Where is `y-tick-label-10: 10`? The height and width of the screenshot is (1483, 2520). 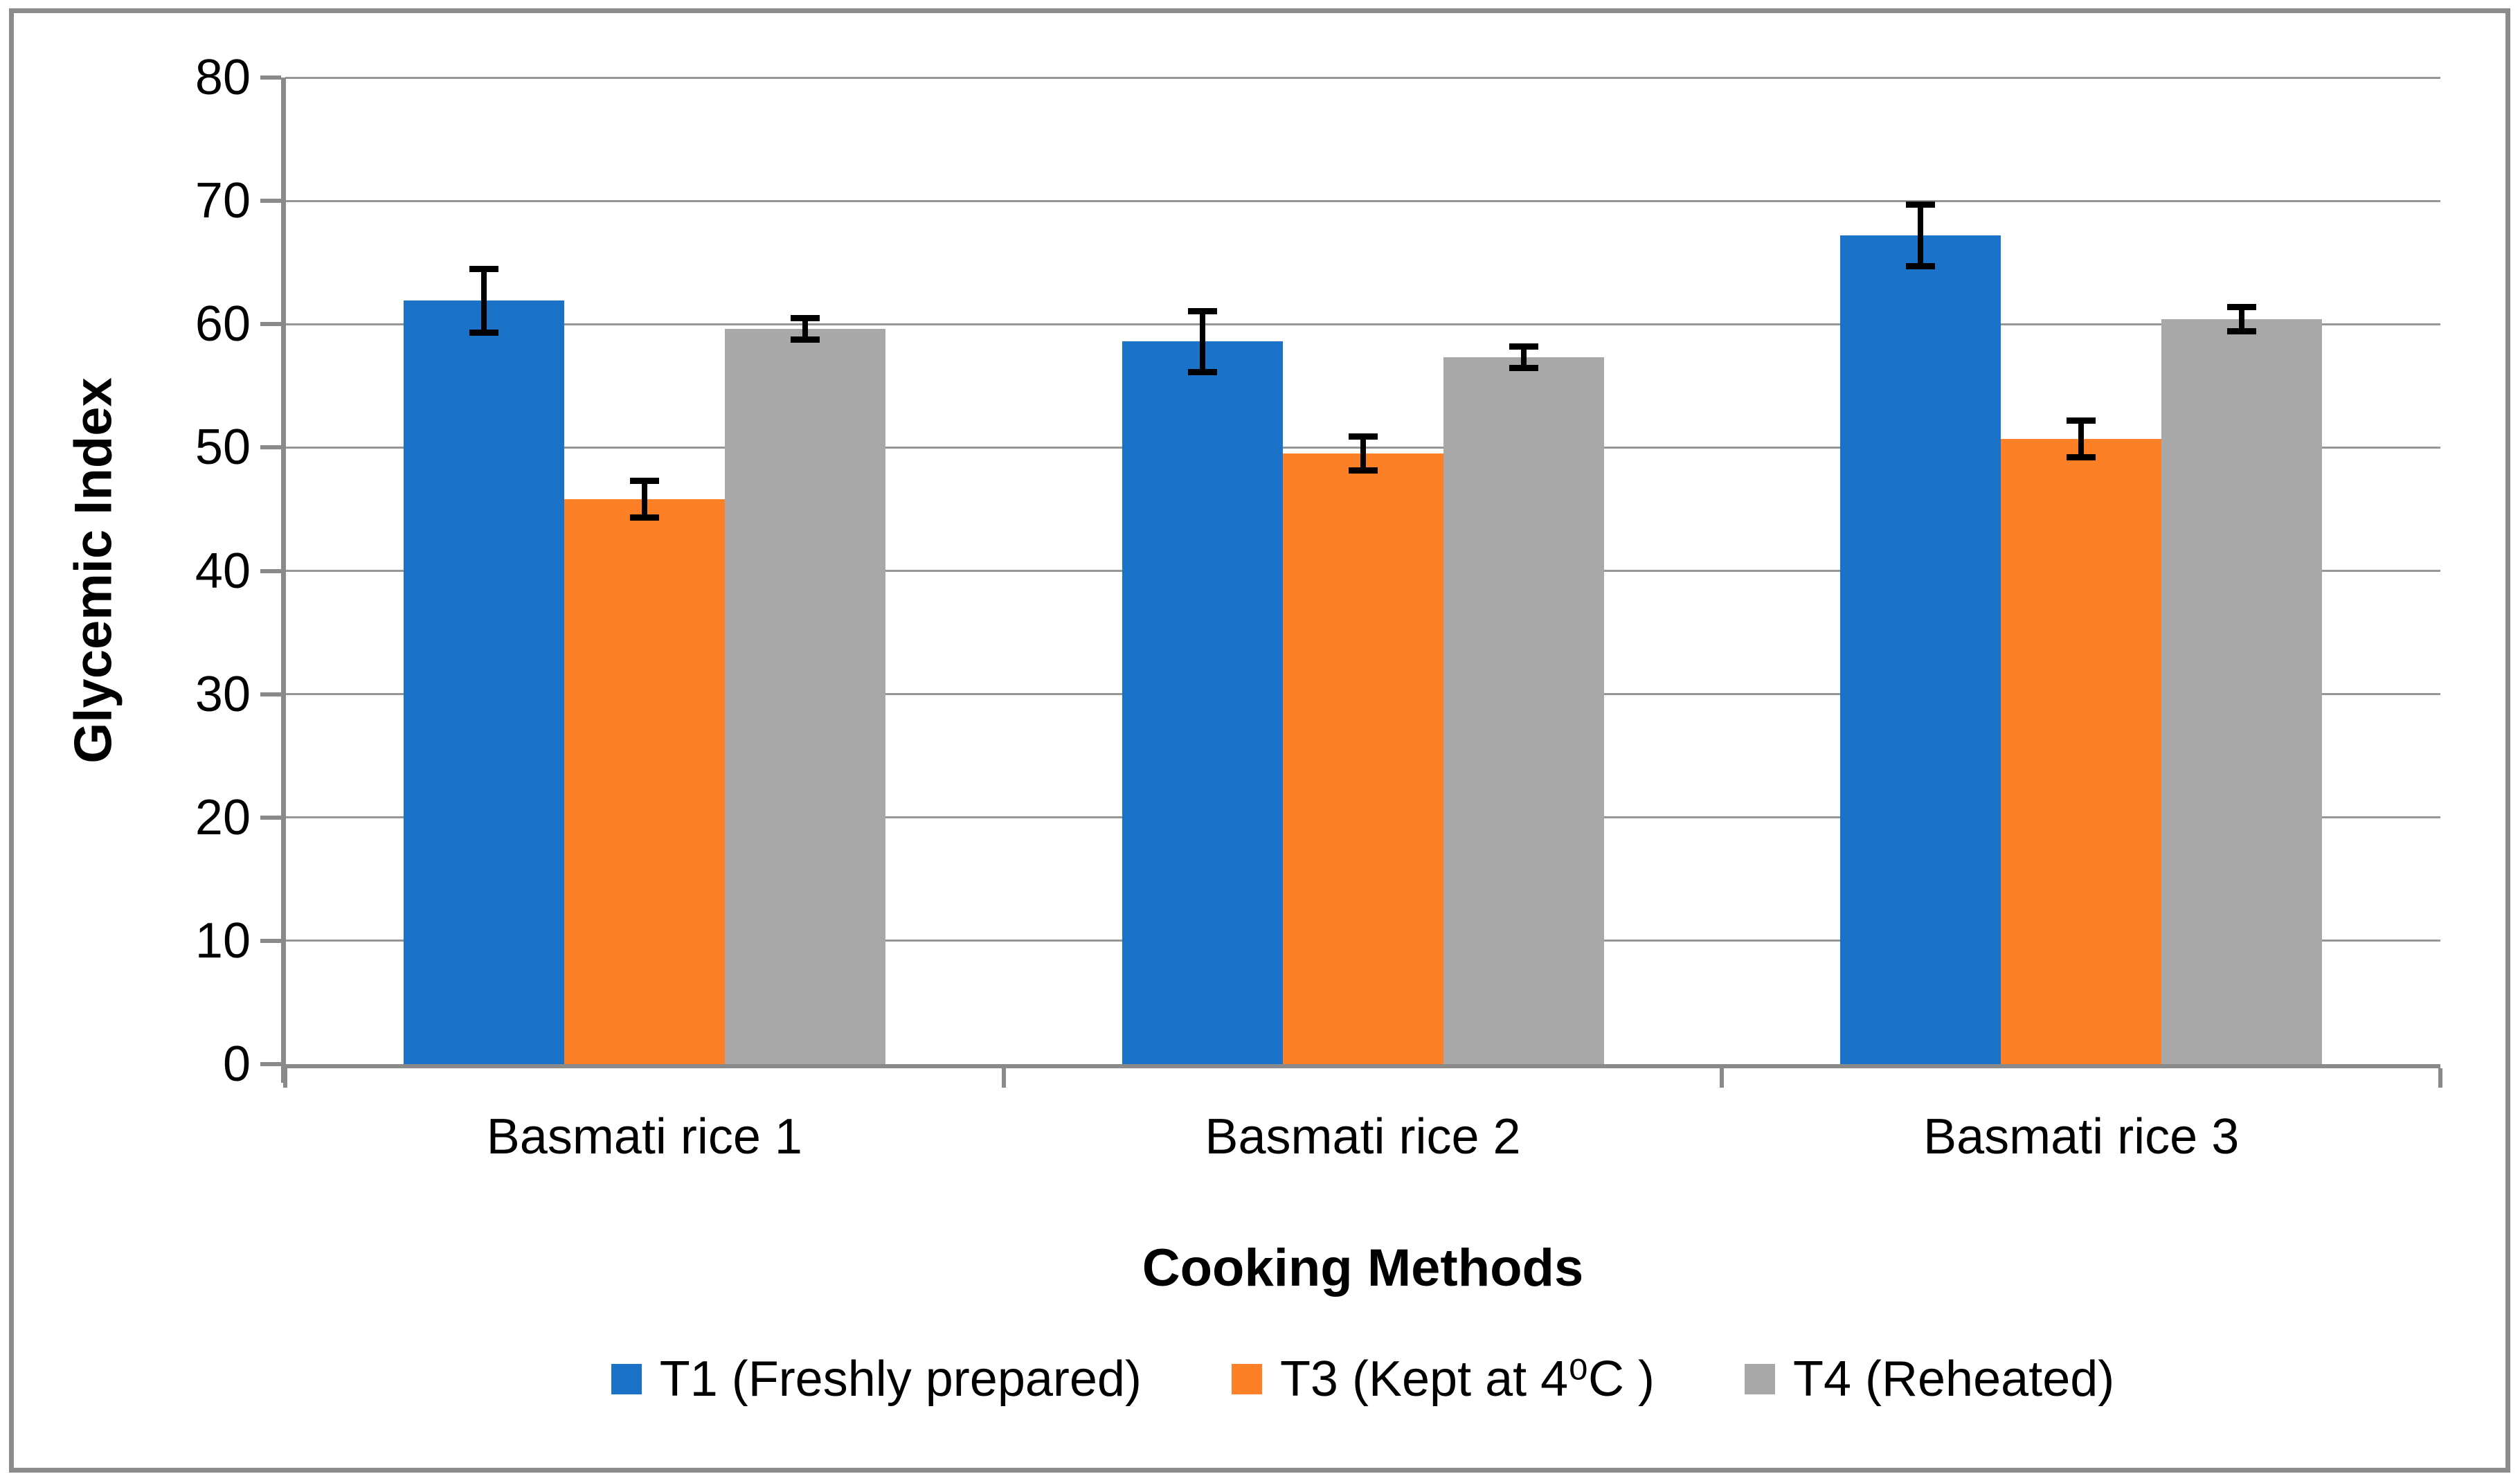
y-tick-label-10: 10 is located at coordinates (223, 941).